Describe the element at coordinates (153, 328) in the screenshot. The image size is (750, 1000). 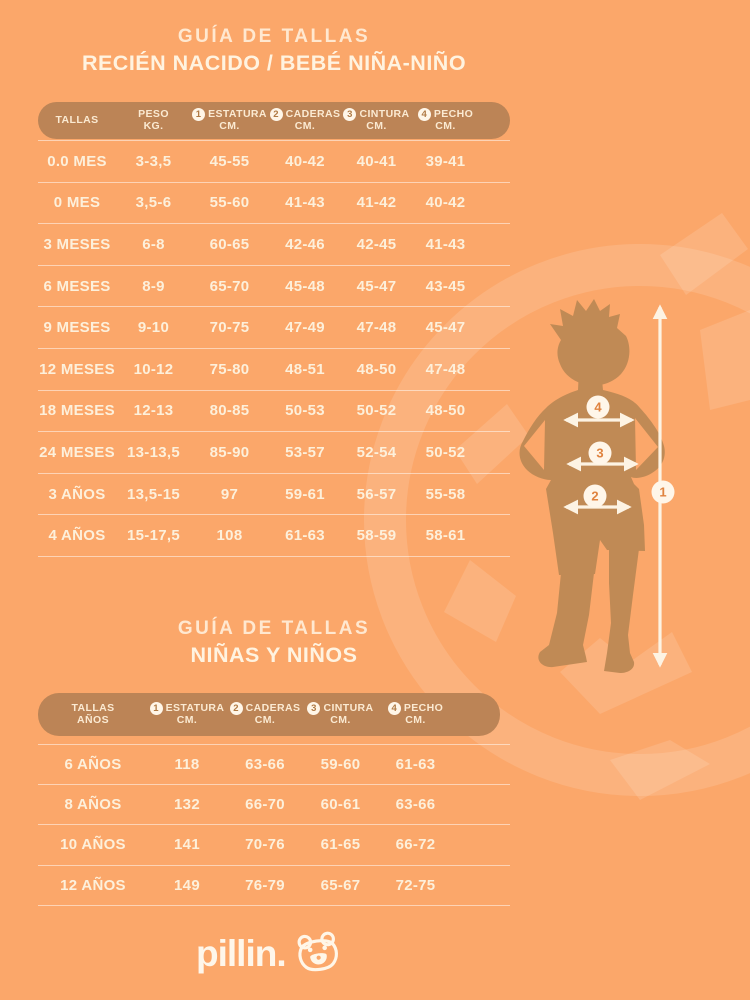
I see `table-cell: 9-10` at that location.